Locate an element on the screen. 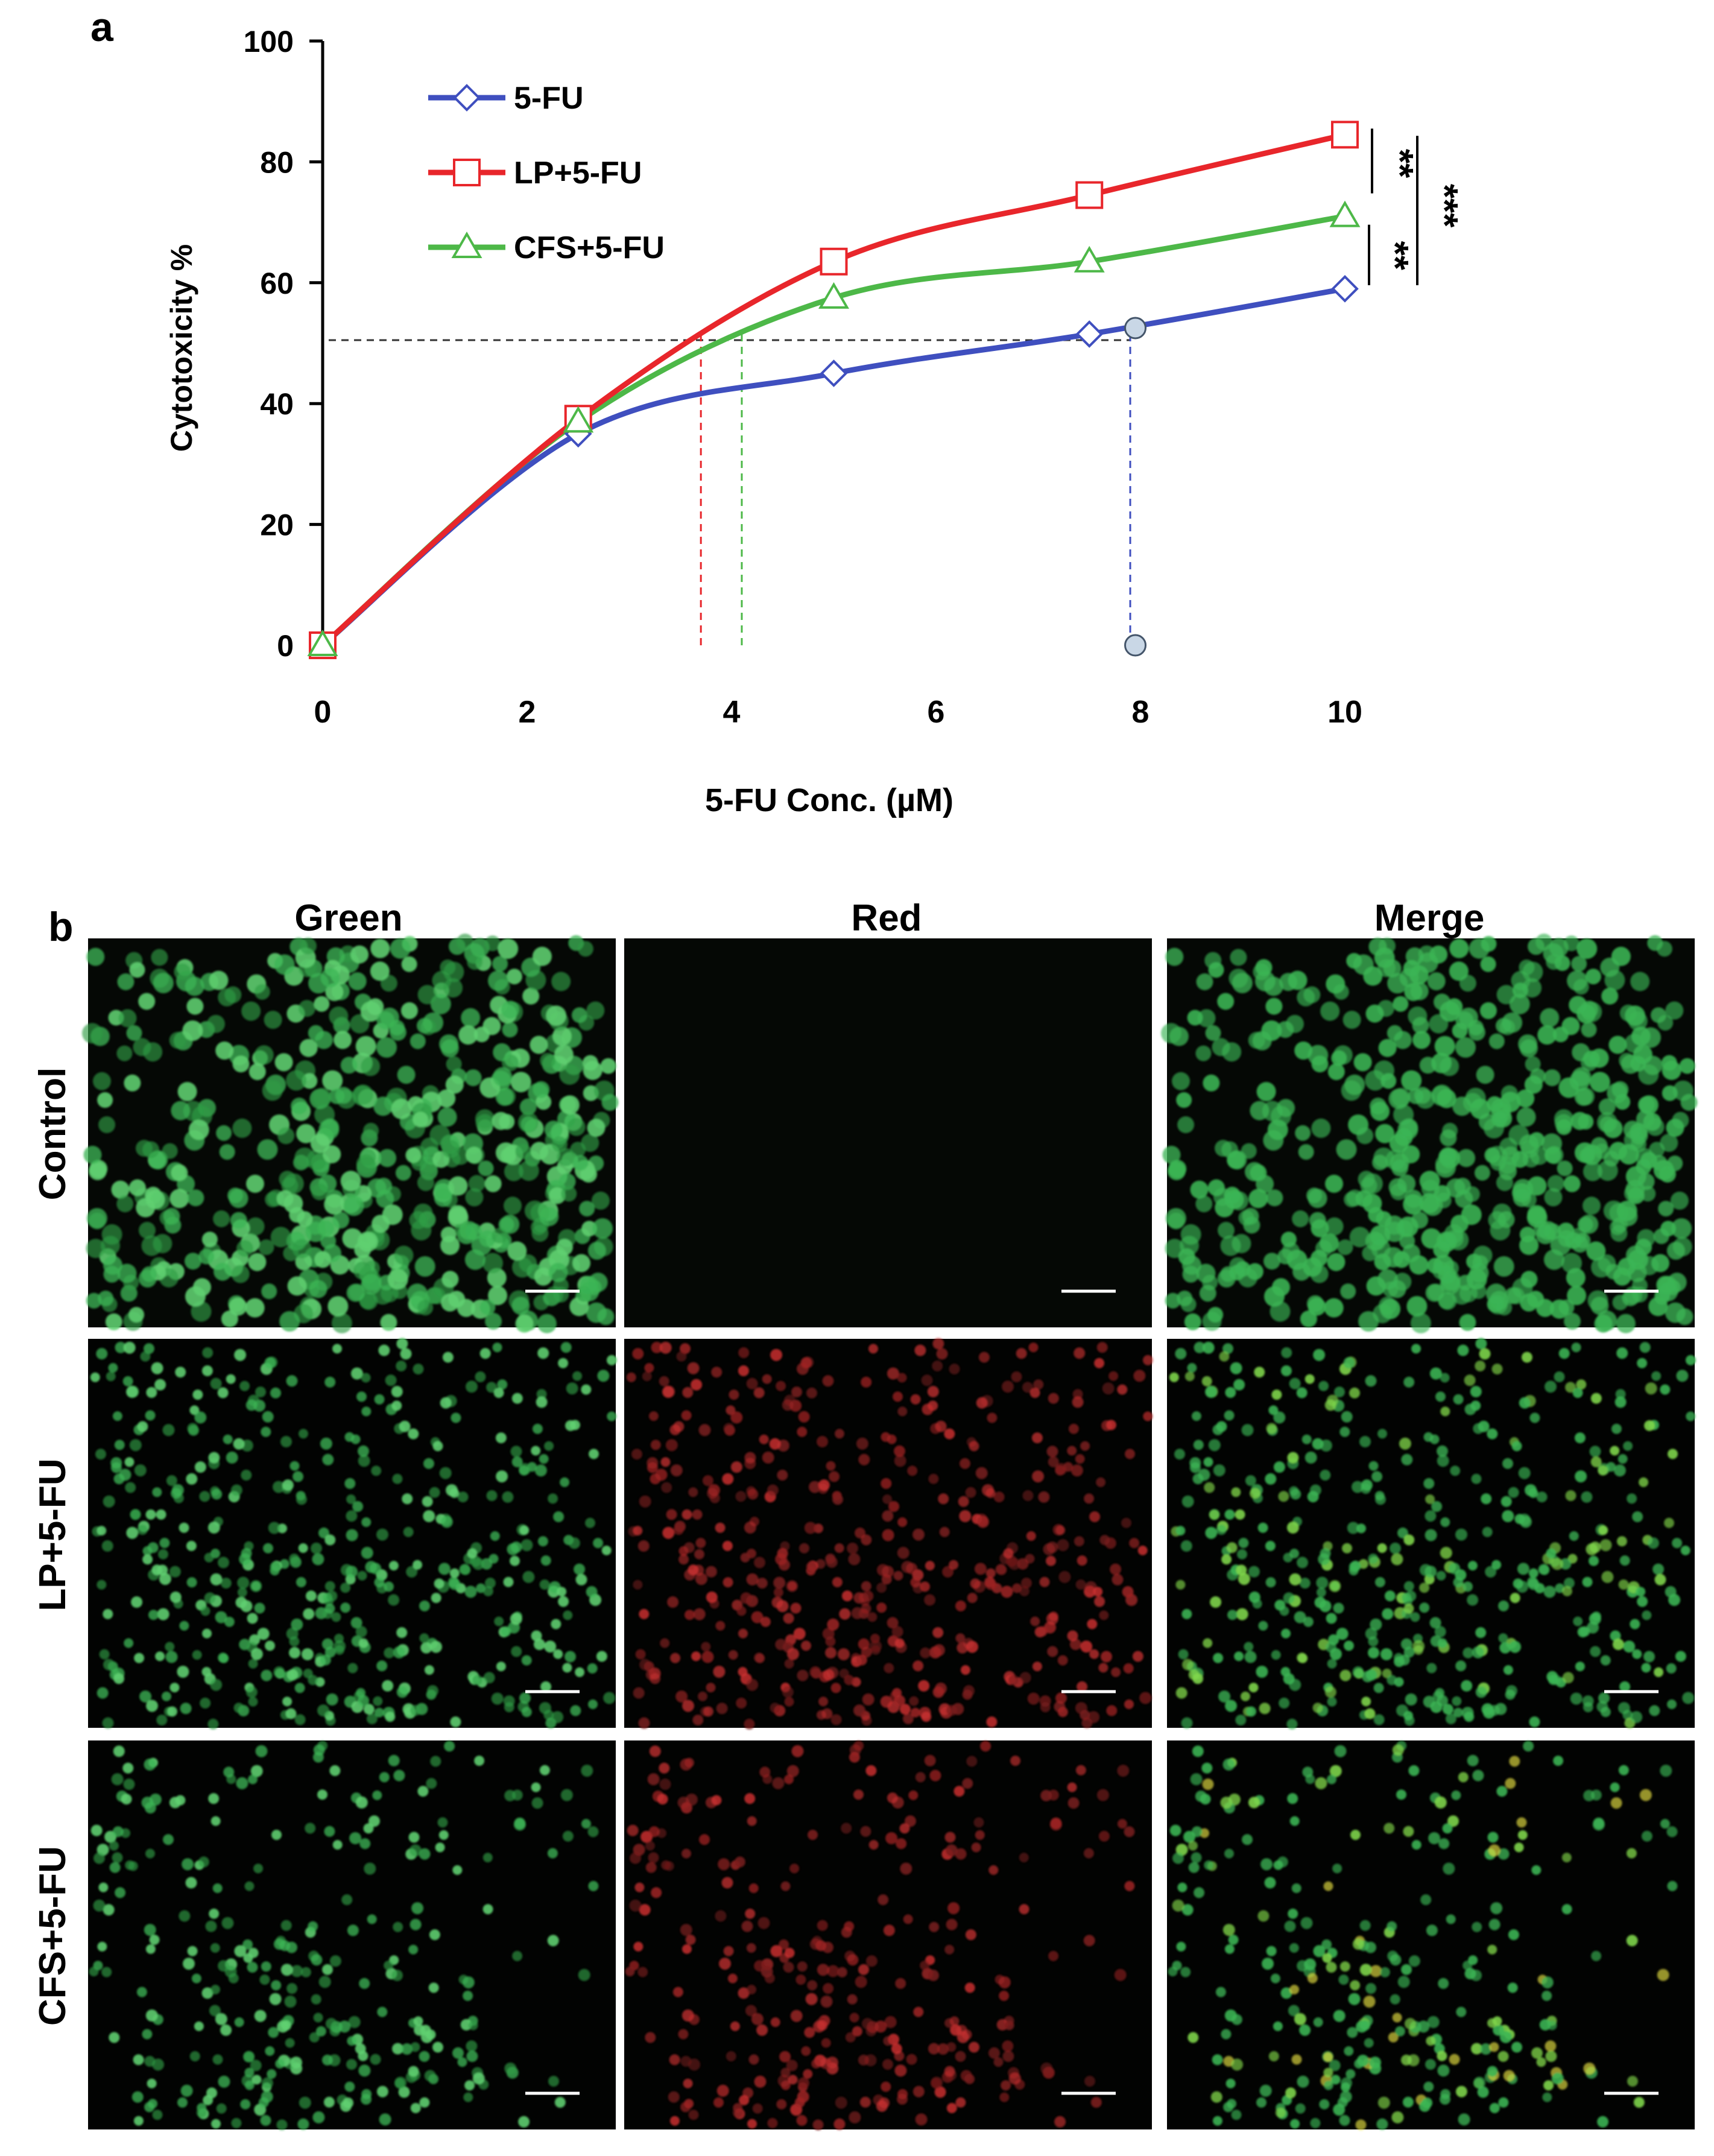 Image resolution: width=1714 pixels, height=2156 pixels. legend-label: CFS+5-FU is located at coordinates (589, 247).